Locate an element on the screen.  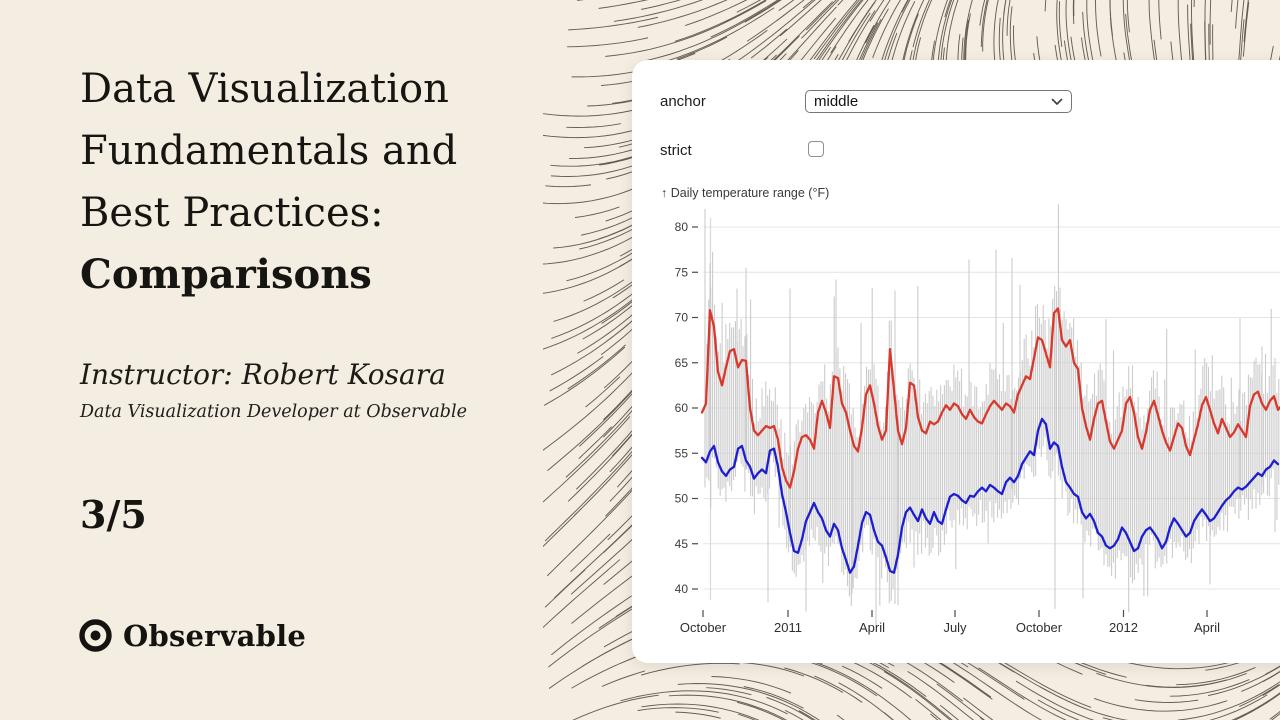
brand-row: Observable is located at coordinates (192, 635).